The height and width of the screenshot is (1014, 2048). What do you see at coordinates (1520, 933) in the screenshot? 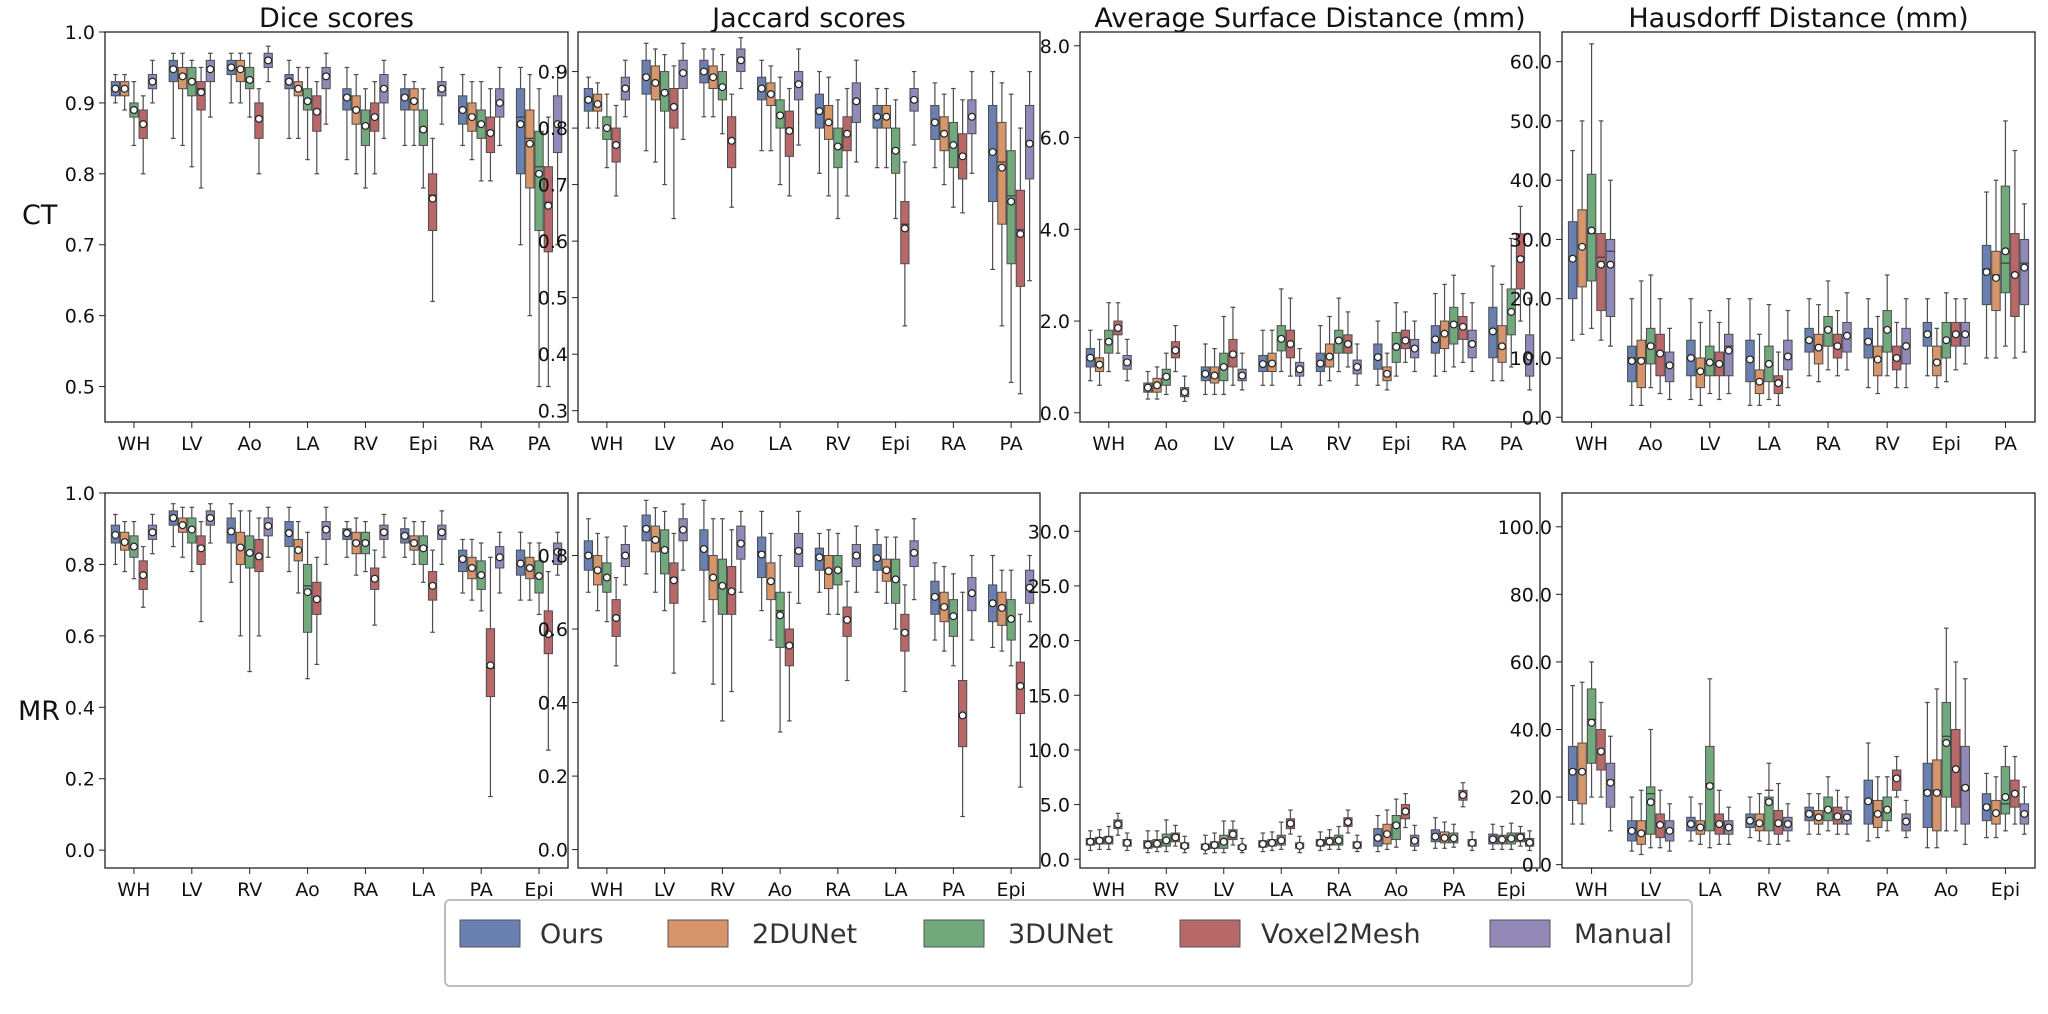
I see `legend-swatch-manual` at bounding box center [1520, 933].